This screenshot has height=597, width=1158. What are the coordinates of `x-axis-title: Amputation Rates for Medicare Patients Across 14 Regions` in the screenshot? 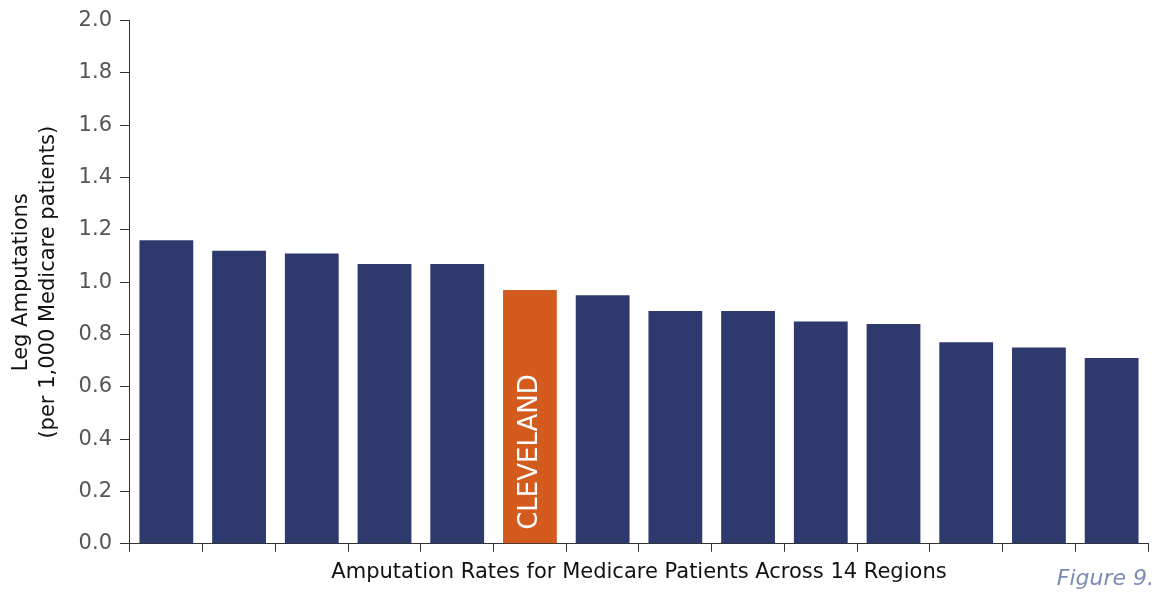 It's located at (639, 570).